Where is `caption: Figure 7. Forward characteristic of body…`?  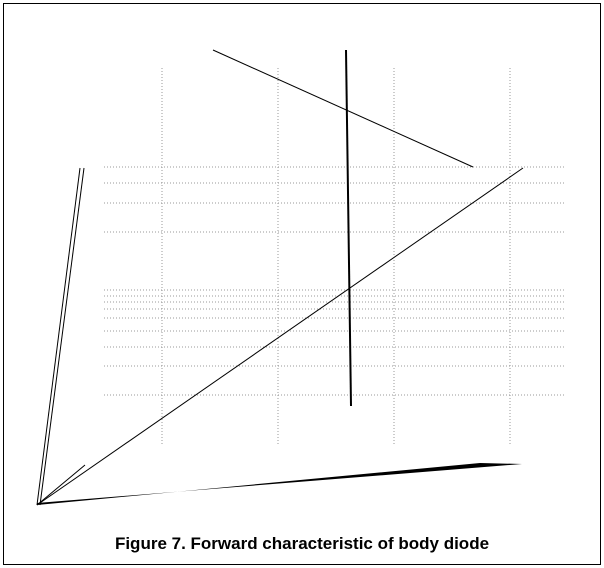 caption: Figure 7. Forward characteristic of body… is located at coordinates (302, 543).